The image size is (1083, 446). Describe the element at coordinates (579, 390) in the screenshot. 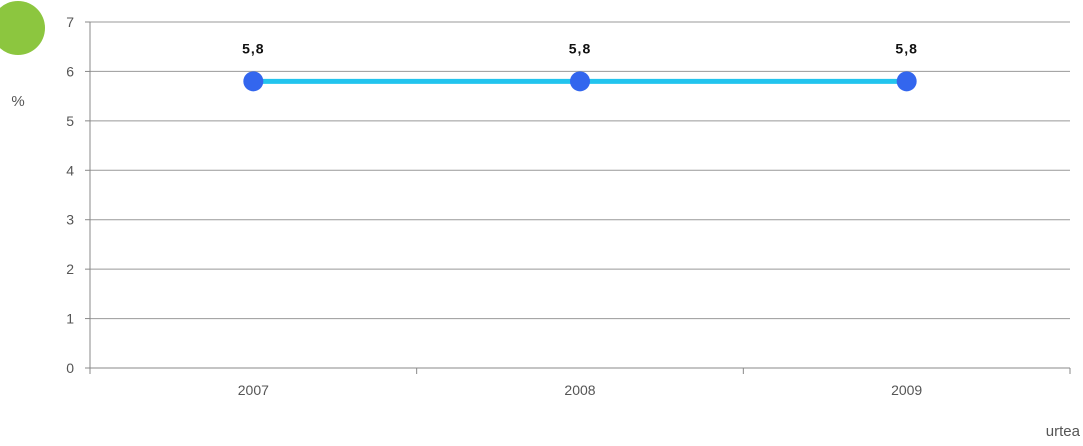

I see `x-tick-label: 2008` at that location.